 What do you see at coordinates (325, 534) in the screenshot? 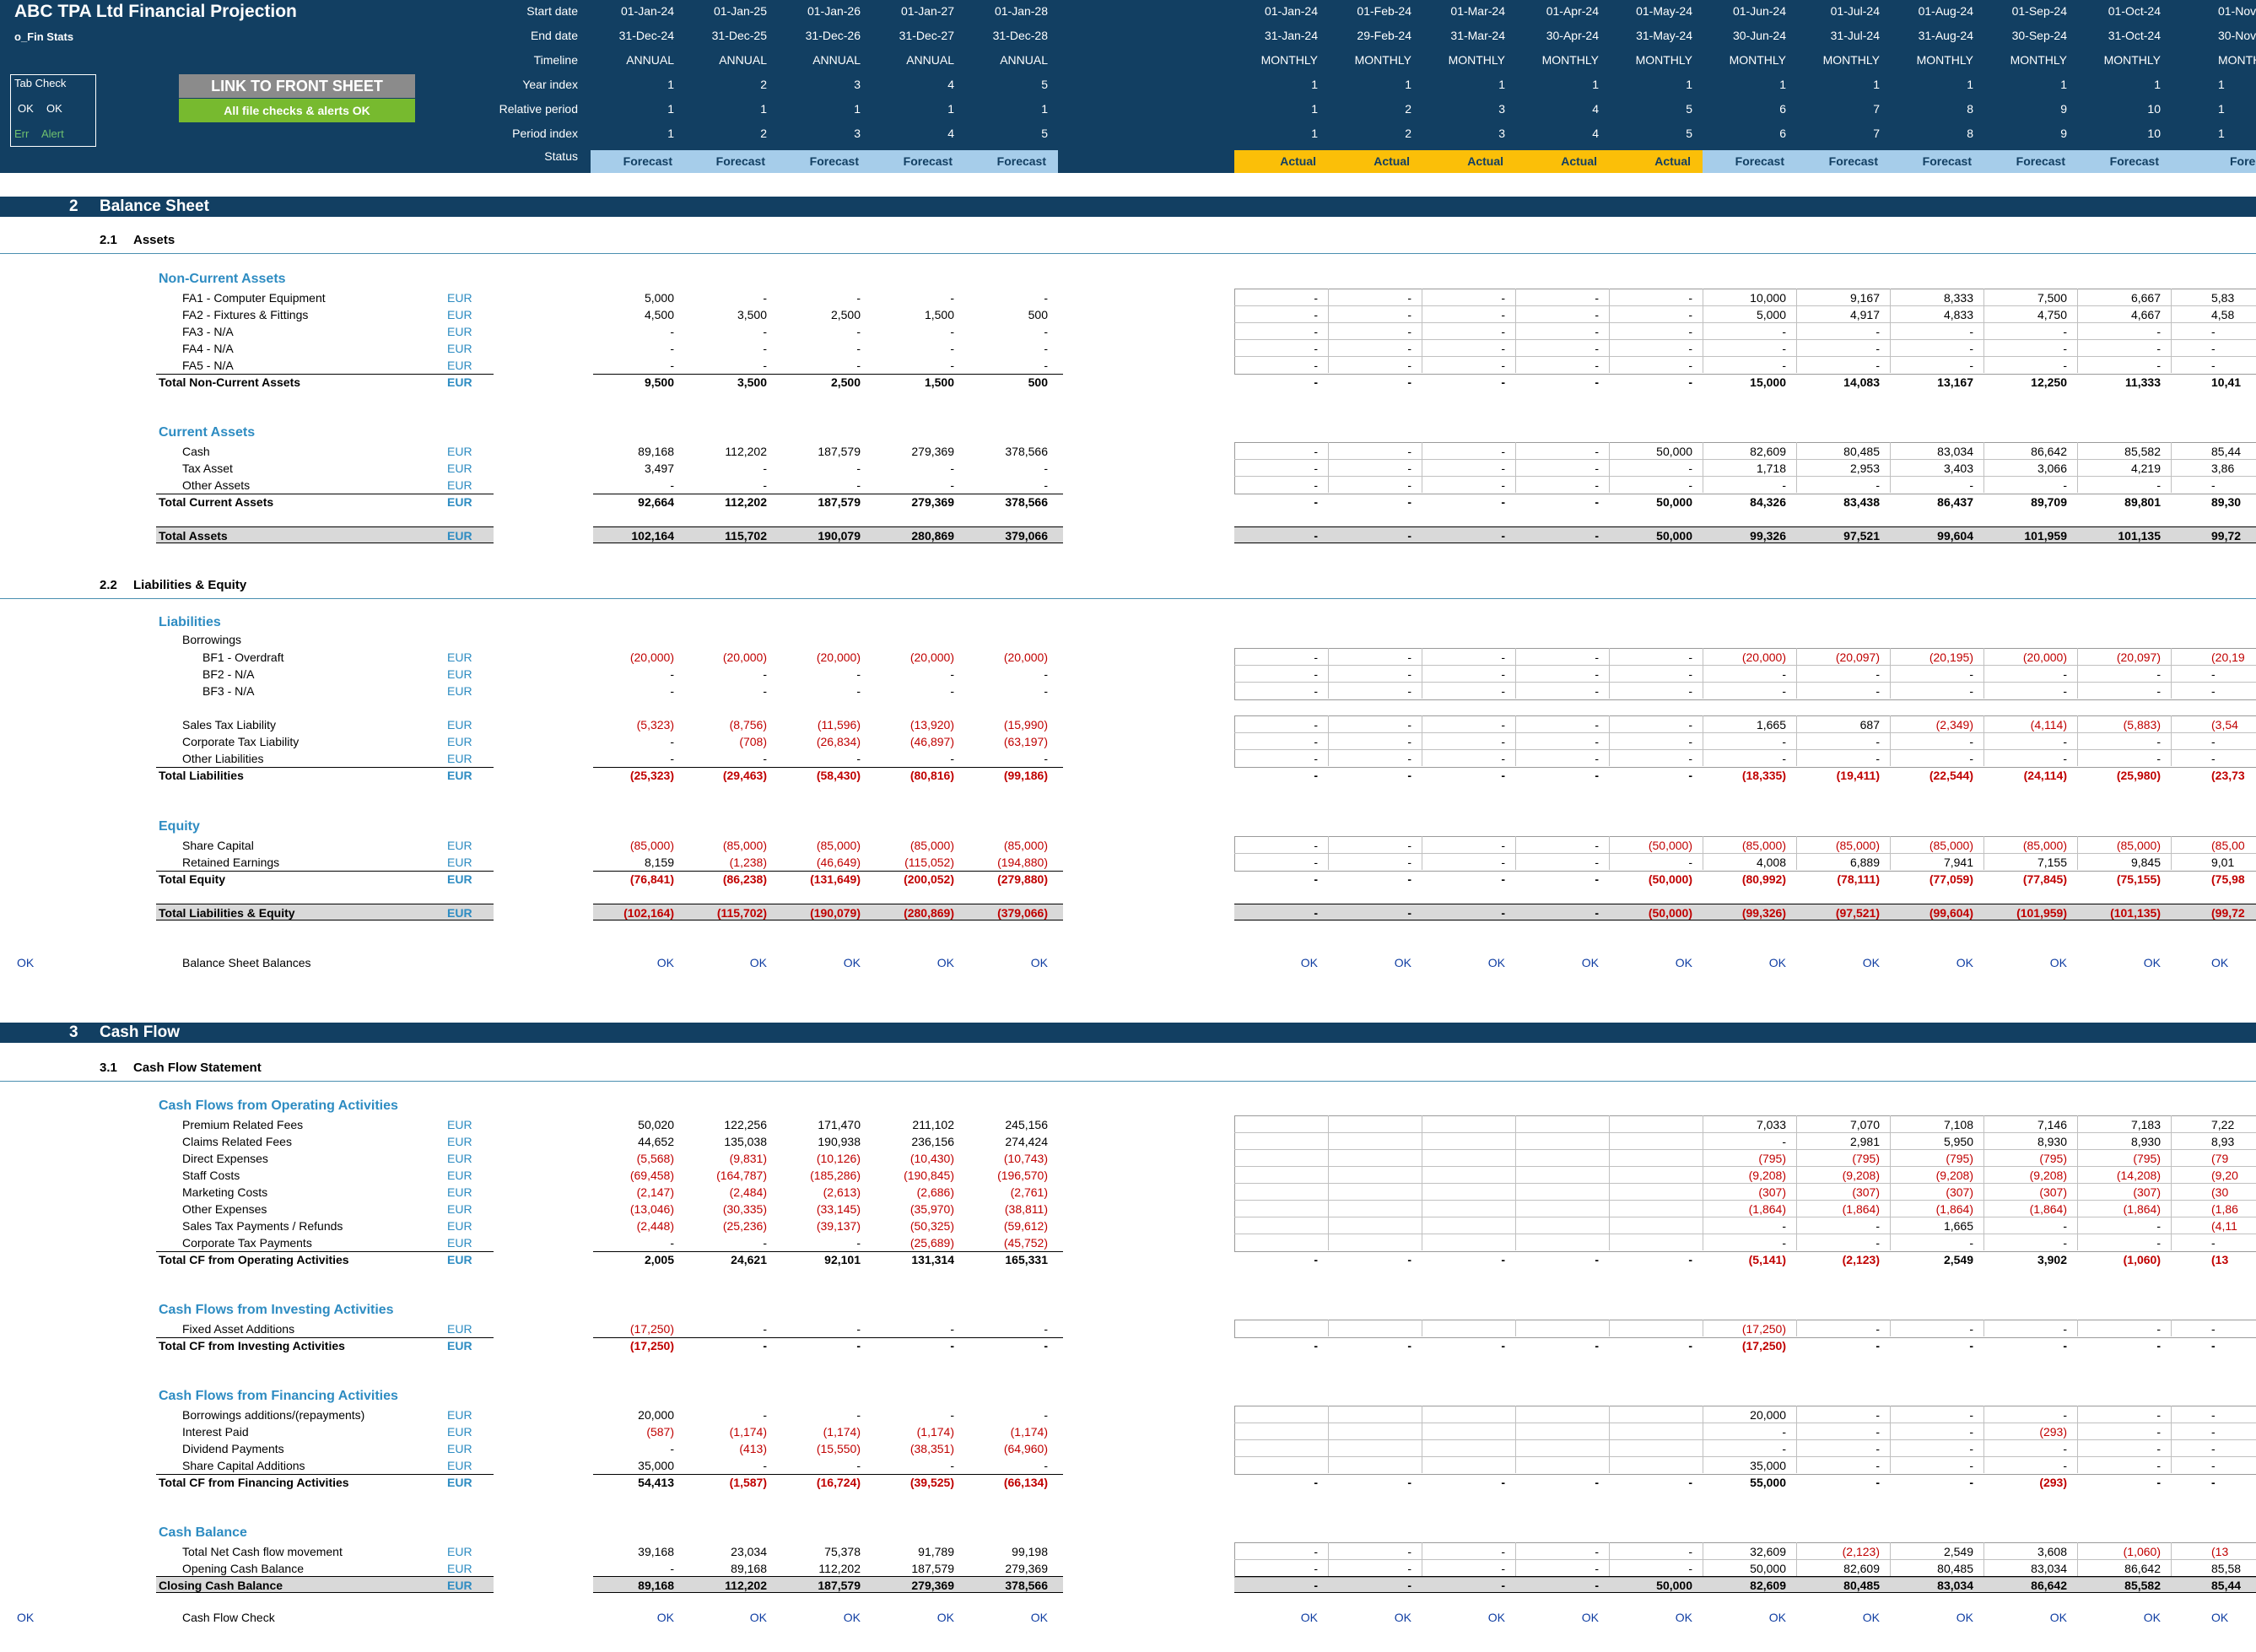
I see `row-highlight` at bounding box center [325, 534].